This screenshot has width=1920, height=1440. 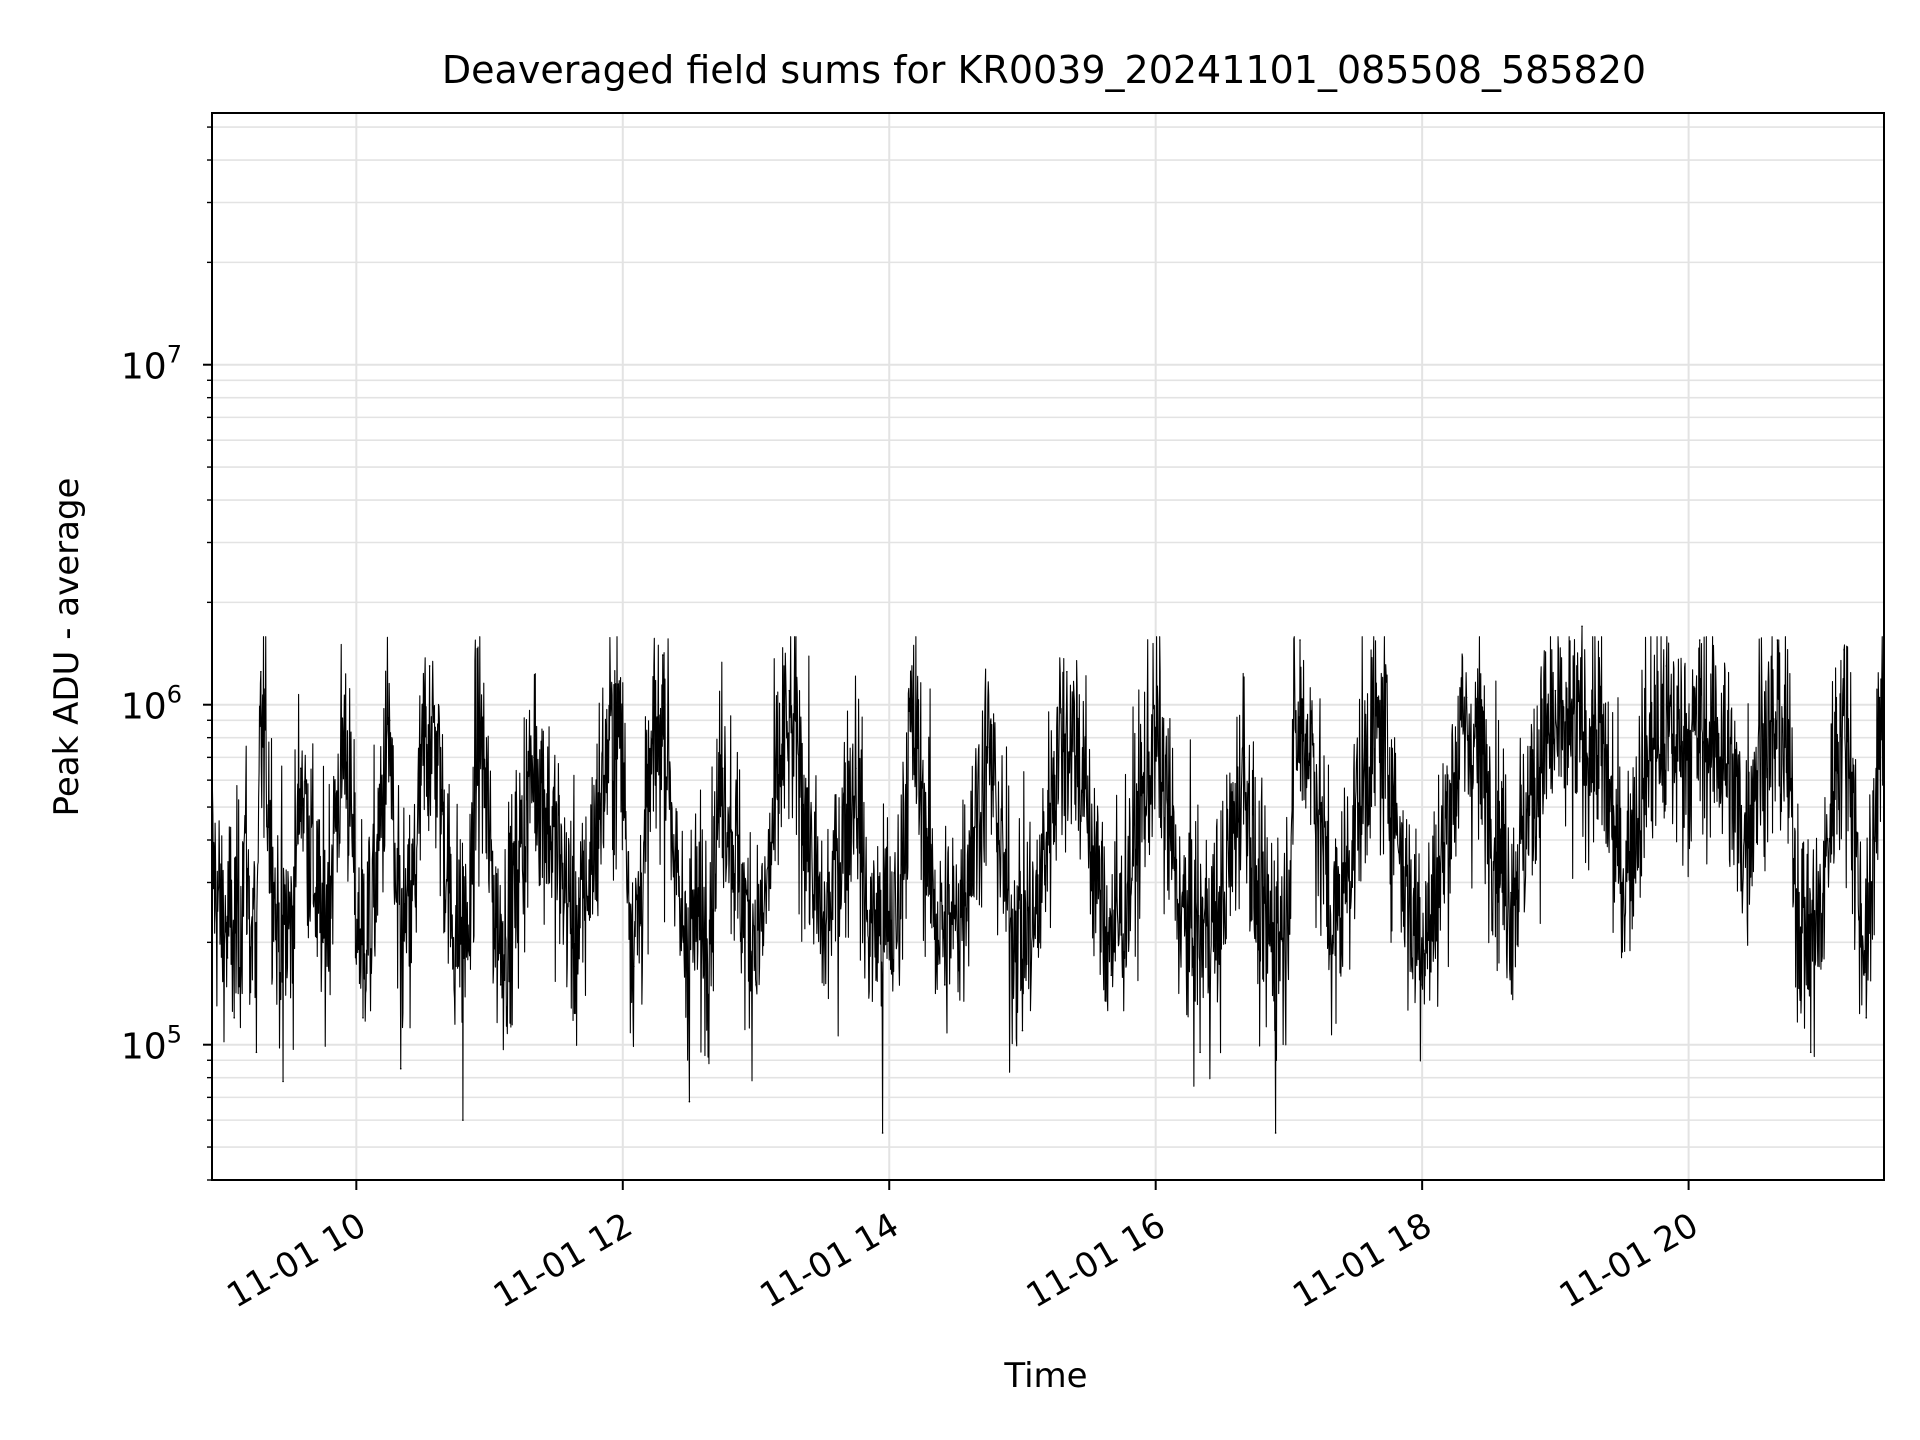 I want to click on x-axis-label: Time, so click(x=1045, y=1376).